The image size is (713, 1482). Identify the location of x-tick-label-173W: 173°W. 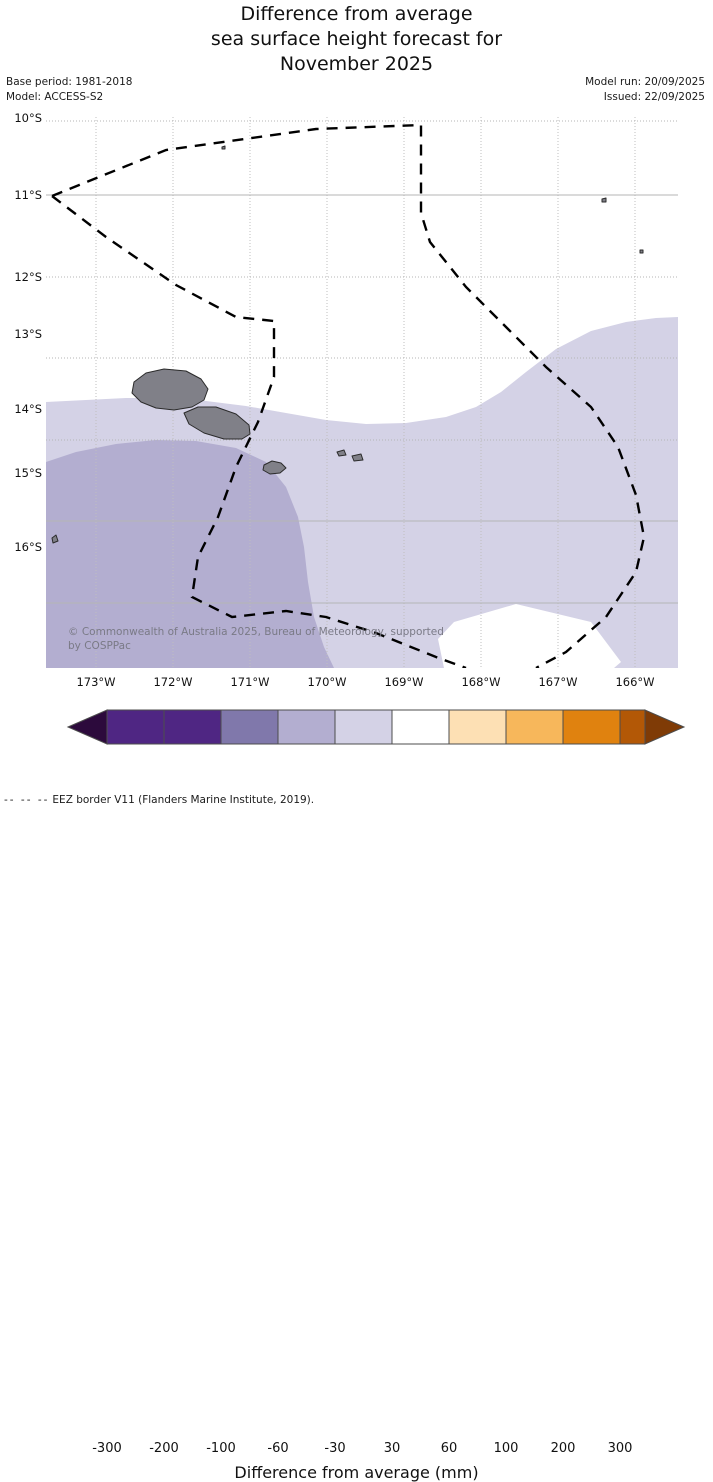
(96, 682).